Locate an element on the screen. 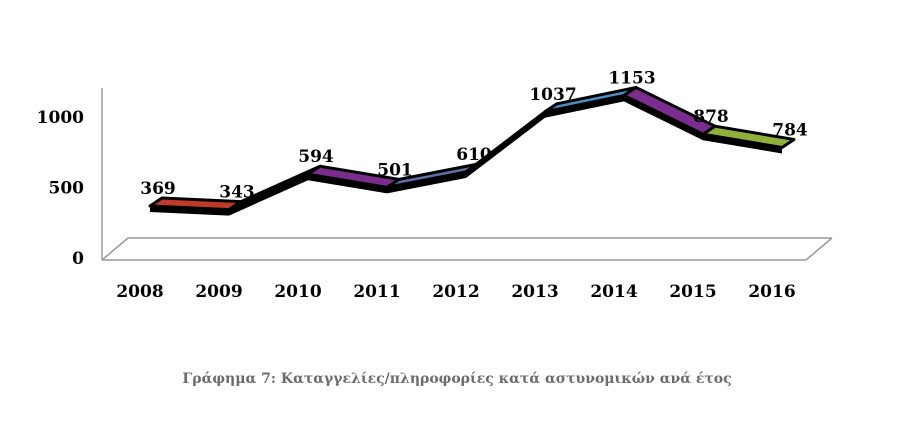  data-label: 878 is located at coordinates (711, 117).